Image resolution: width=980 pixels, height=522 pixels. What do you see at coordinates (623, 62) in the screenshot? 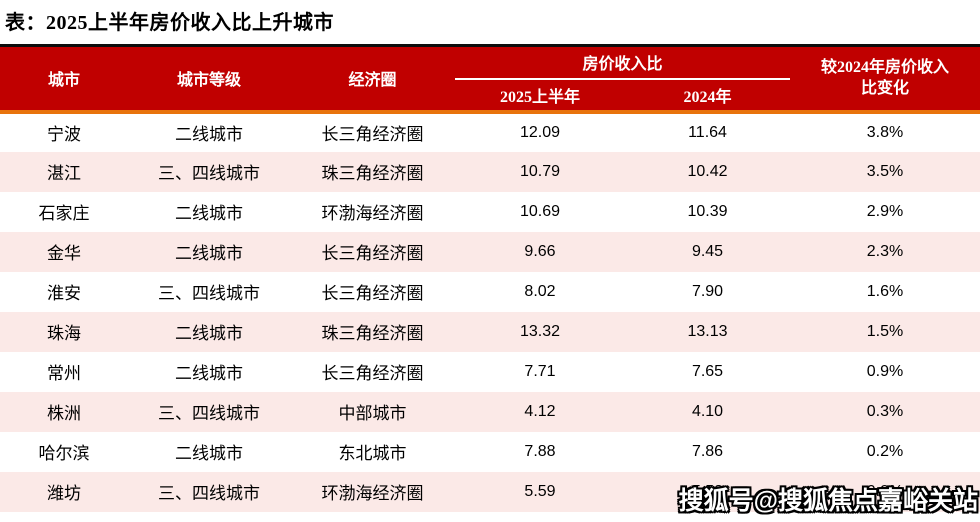
I see `header-ratio-group: 房价收入比` at bounding box center [623, 62].